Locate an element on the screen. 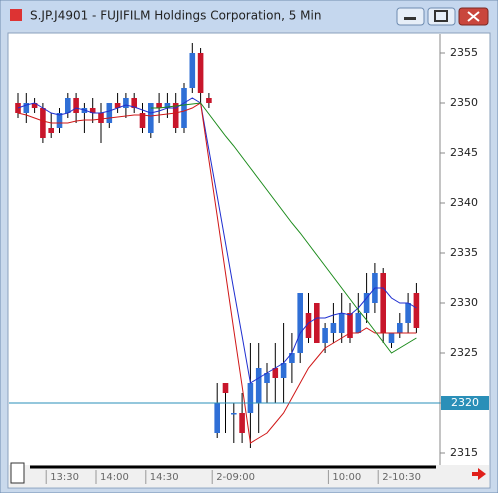  scroll-handle is located at coordinates (17, 473).